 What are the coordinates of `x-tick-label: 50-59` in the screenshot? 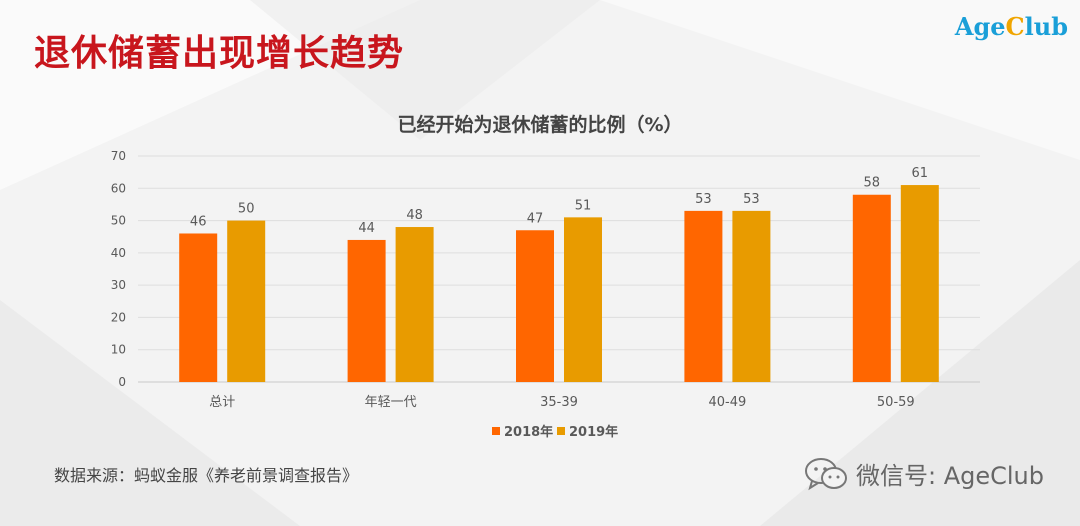 It's located at (896, 402).